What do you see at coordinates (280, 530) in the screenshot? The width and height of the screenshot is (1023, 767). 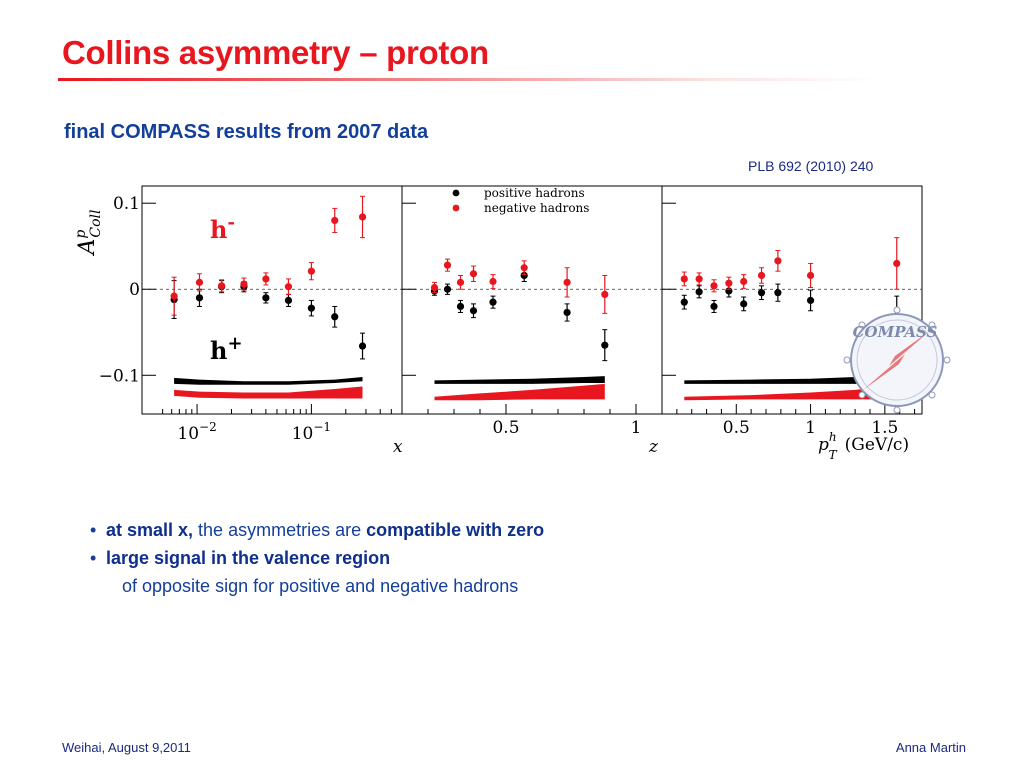 I see `bullet-text: the asymmetries are` at bounding box center [280, 530].